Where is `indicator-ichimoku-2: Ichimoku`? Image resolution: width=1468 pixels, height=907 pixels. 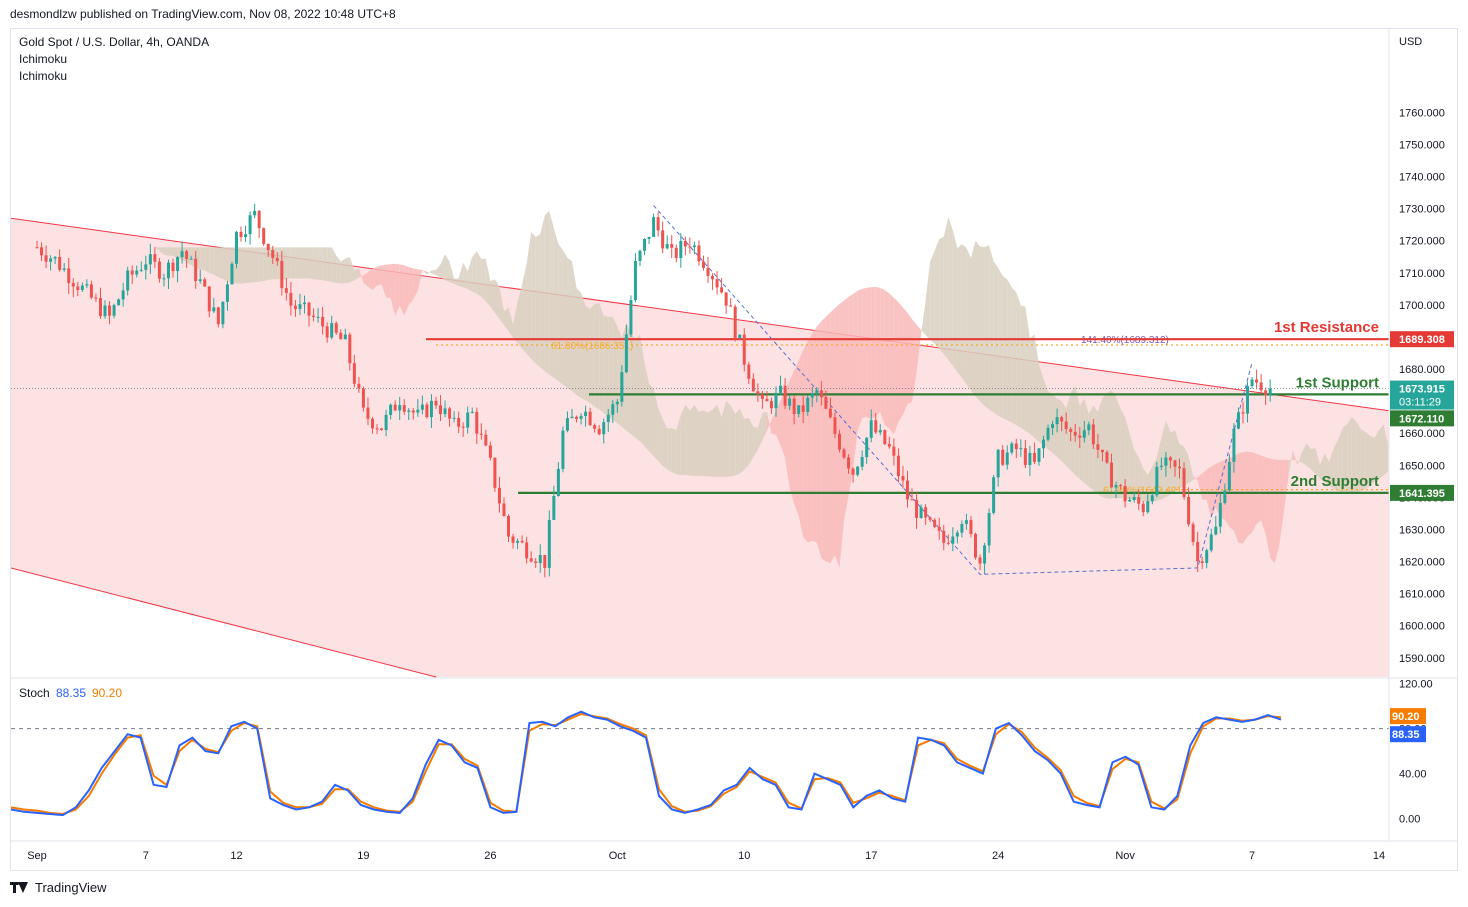
indicator-ichimoku-2: Ichimoku is located at coordinates (43, 76).